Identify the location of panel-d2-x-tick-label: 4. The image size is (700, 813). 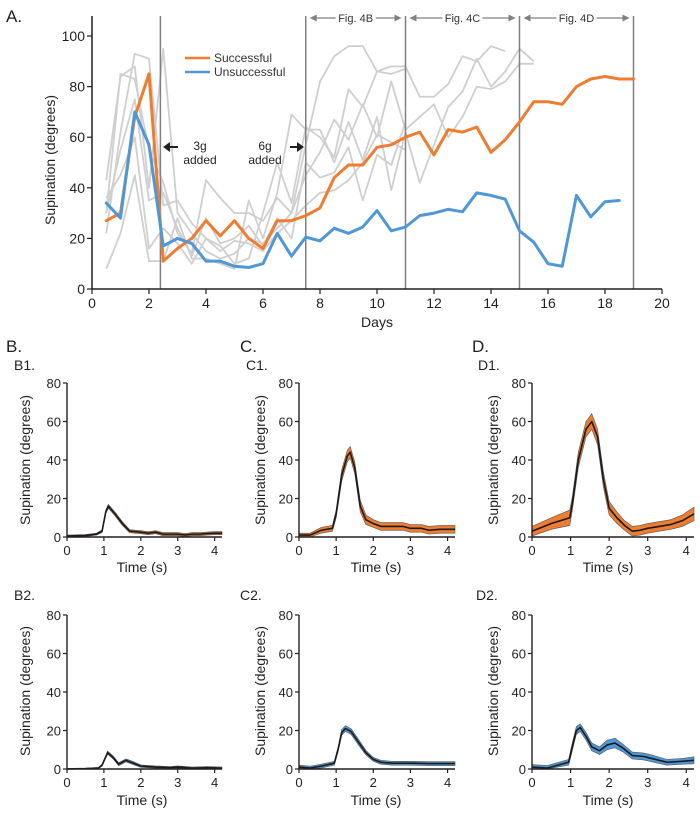
(686, 782).